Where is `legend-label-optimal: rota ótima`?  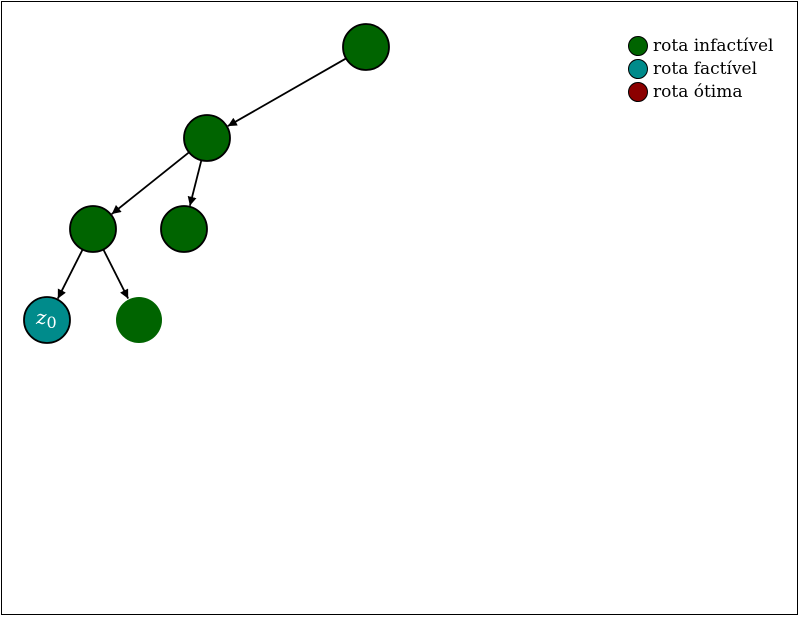 legend-label-optimal: rota ótima is located at coordinates (698, 91).